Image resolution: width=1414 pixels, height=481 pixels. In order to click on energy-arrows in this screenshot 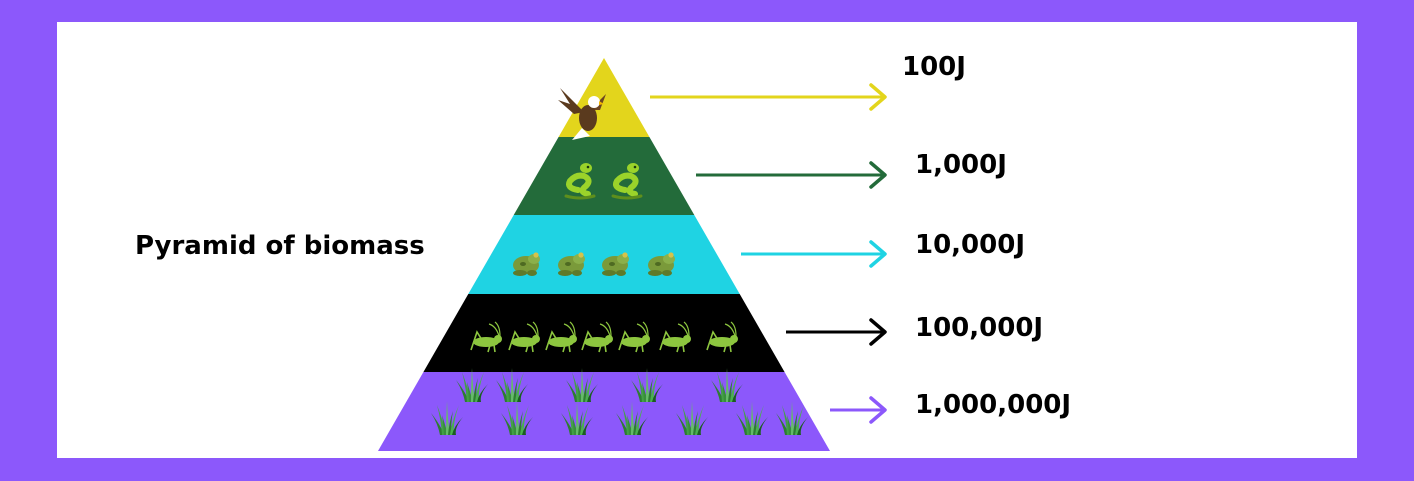, I will do `click(768, 253)`.